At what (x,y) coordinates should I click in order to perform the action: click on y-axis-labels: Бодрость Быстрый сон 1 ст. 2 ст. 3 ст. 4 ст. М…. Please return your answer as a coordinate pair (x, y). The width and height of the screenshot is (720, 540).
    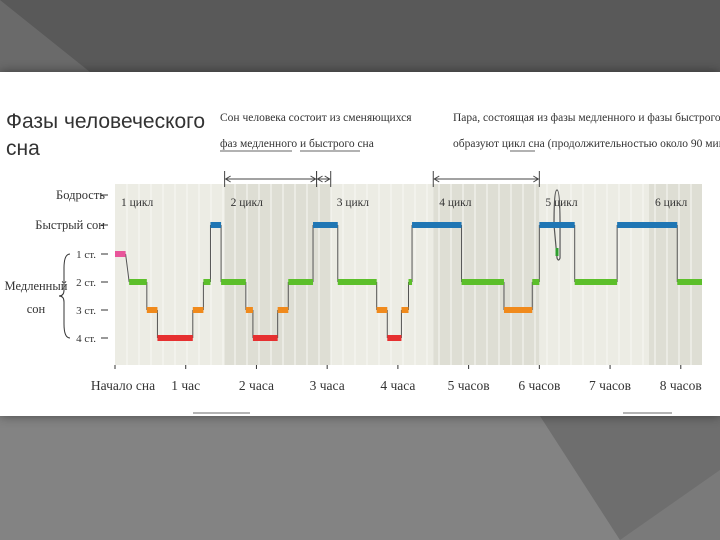
    Looking at the image, I should click on (56, 266).